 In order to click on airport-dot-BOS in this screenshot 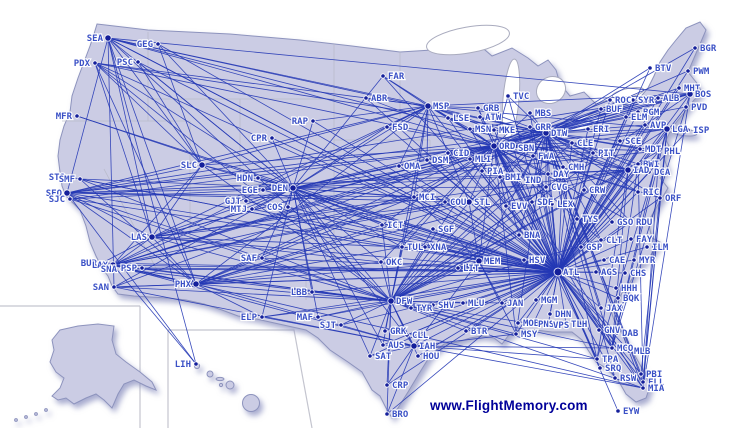, I will do `click(690, 94)`.